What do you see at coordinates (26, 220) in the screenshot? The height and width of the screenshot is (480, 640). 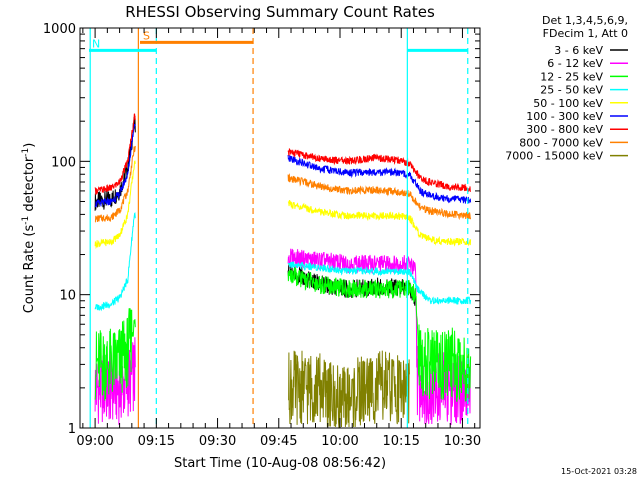 I see `y-axis-label-sup1: -1` at bounding box center [26, 220].